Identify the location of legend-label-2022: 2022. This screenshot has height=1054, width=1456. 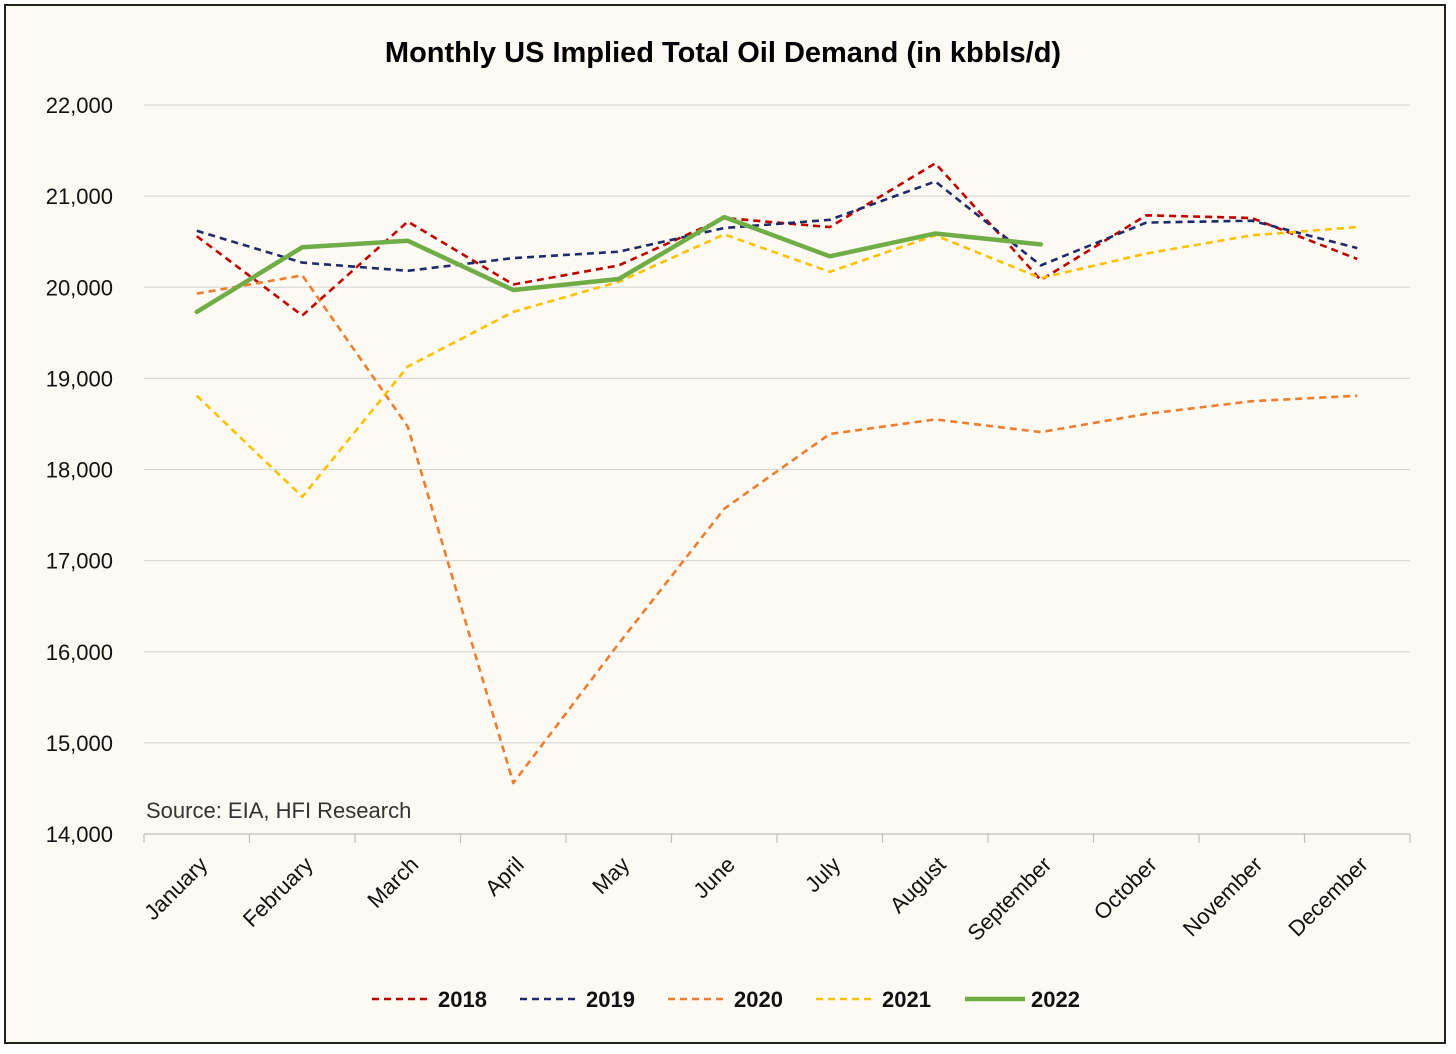
(1055, 999).